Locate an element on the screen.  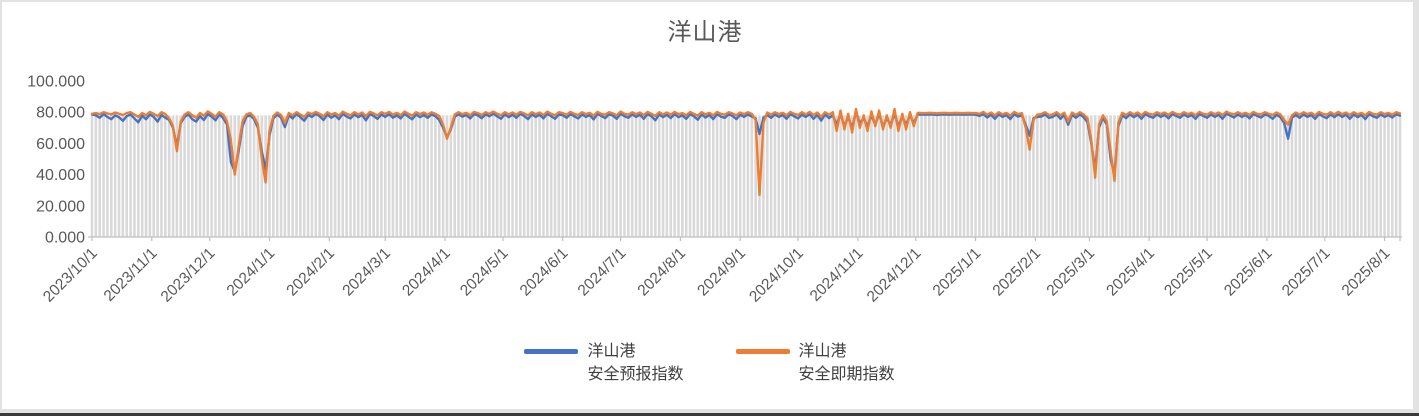
y-axis-label: 80.000 is located at coordinates (60, 113).